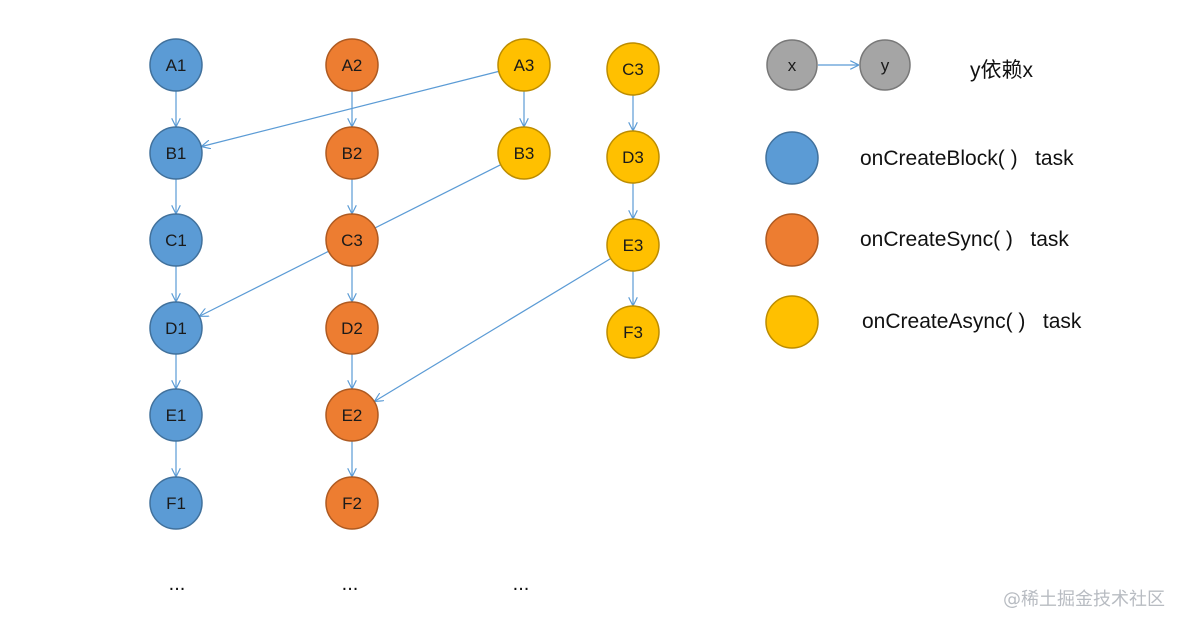 The image size is (1183, 629). Describe the element at coordinates (964, 239) in the screenshot. I see `legend-sync-text: onCreateSync( ) task` at that location.